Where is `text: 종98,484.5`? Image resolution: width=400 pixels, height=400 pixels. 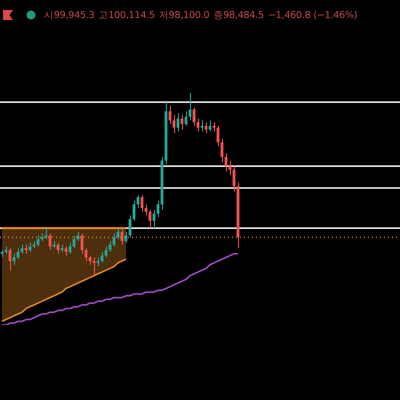 text: 종98,484.5 is located at coordinates (238, 15).